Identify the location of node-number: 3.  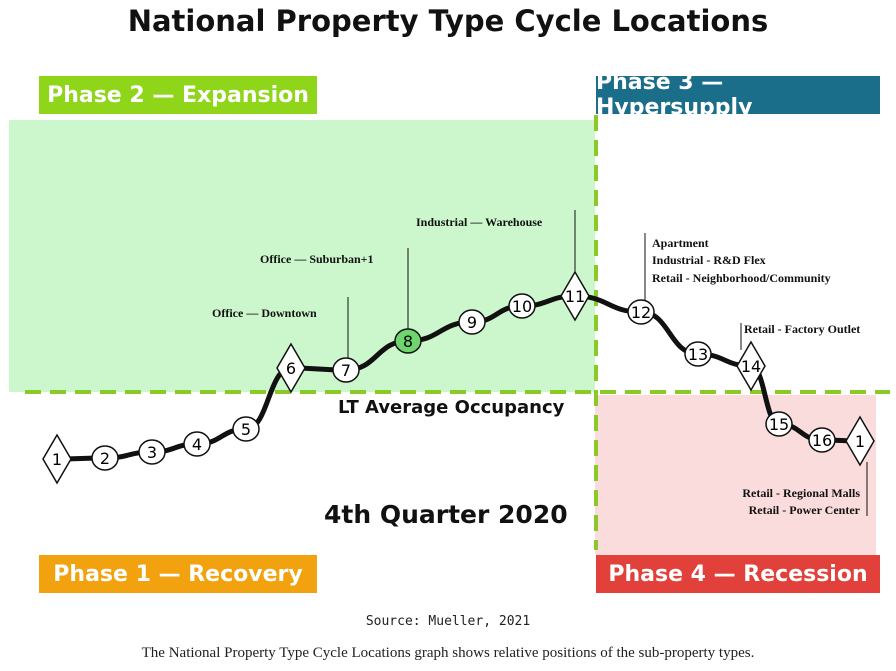
(152, 452).